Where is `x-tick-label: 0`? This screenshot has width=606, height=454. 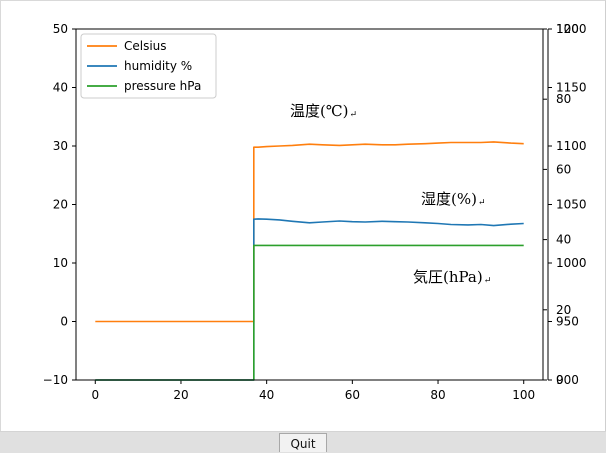
x-tick-label: 0 is located at coordinates (95, 395).